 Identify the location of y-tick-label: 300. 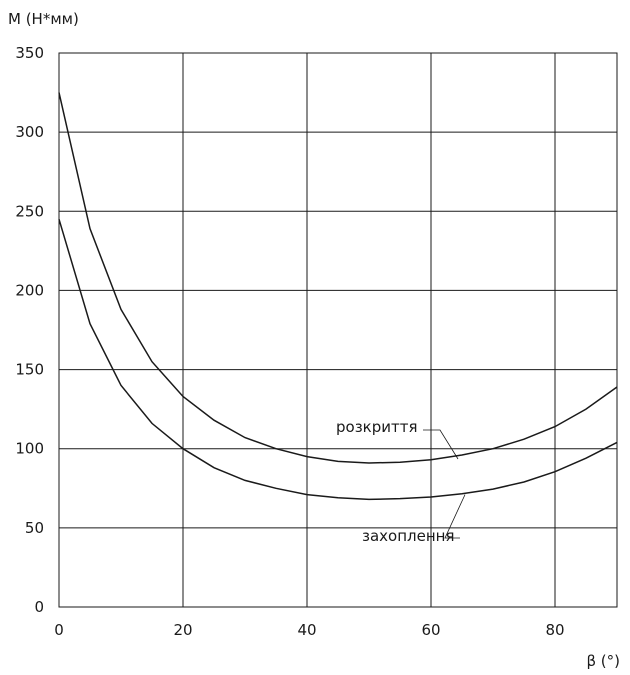
(29, 132).